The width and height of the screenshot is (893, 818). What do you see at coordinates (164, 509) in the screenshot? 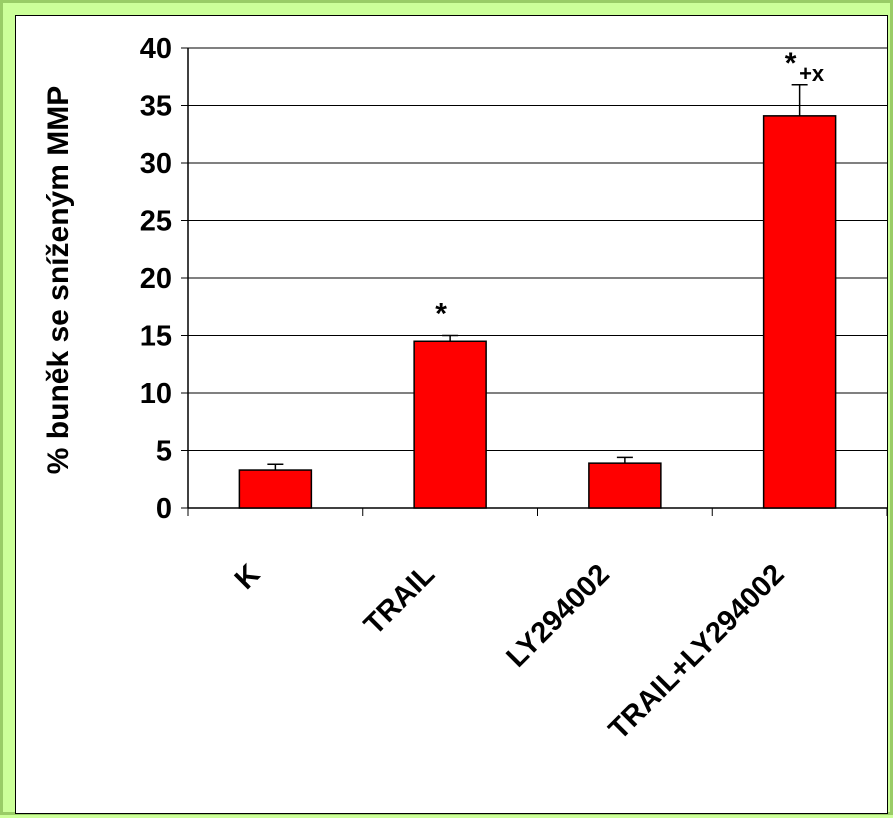
I see `y-tick-label: 0` at bounding box center [164, 509].